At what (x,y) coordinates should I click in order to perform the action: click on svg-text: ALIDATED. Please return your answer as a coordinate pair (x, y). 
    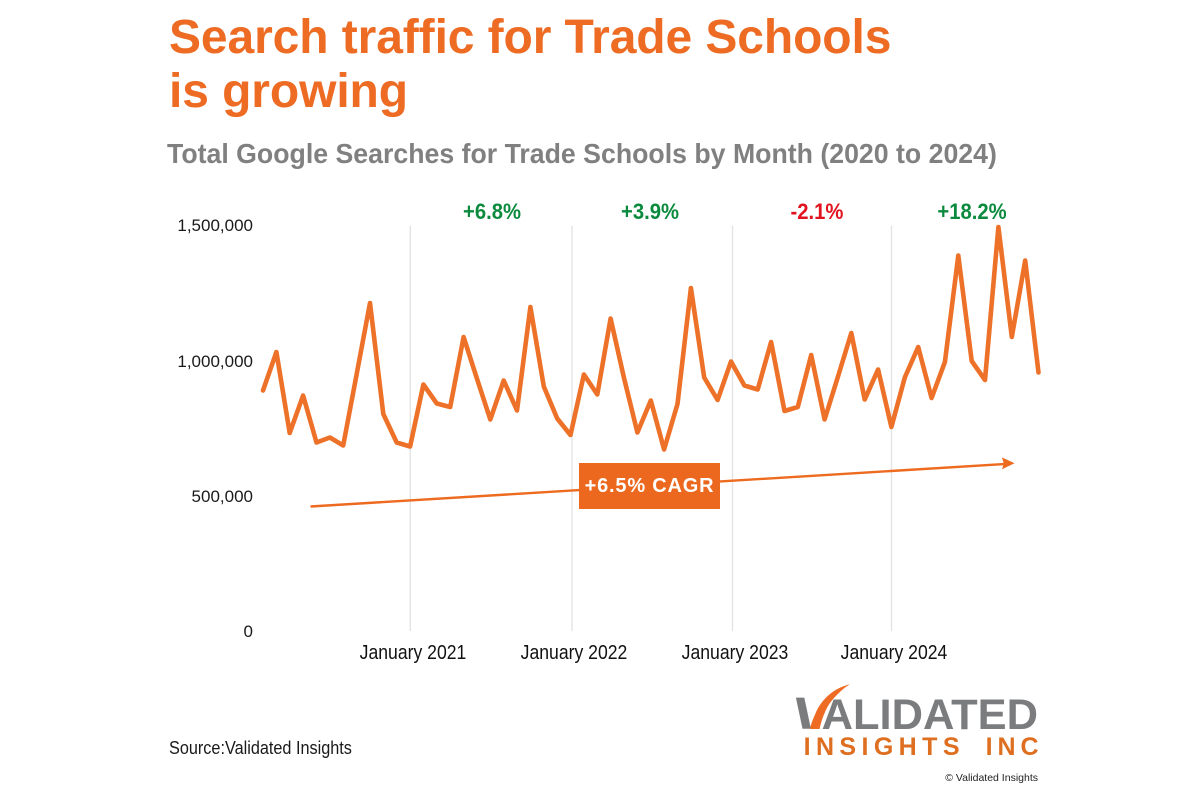
    Looking at the image, I should click on (930, 715).